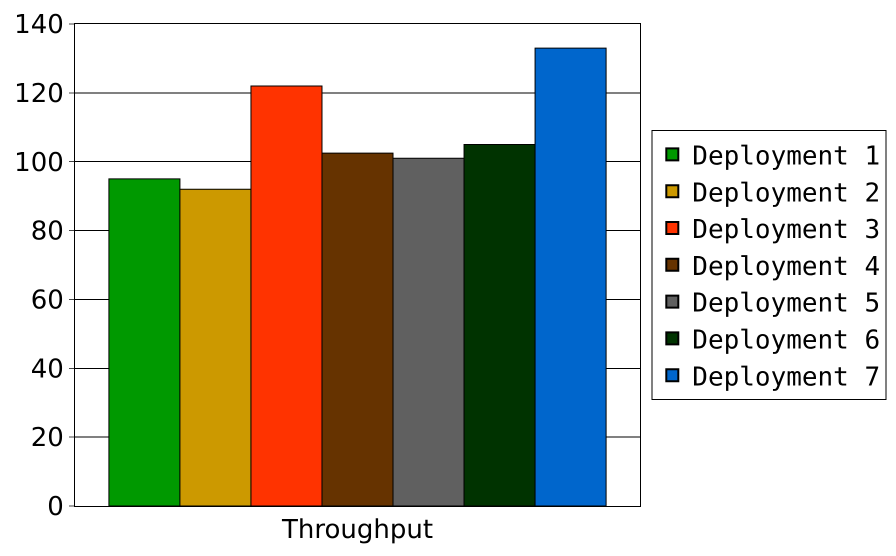 This screenshot has height=556, width=896. What do you see at coordinates (47, 301) in the screenshot?
I see `y-tick-label: 60` at bounding box center [47, 301].